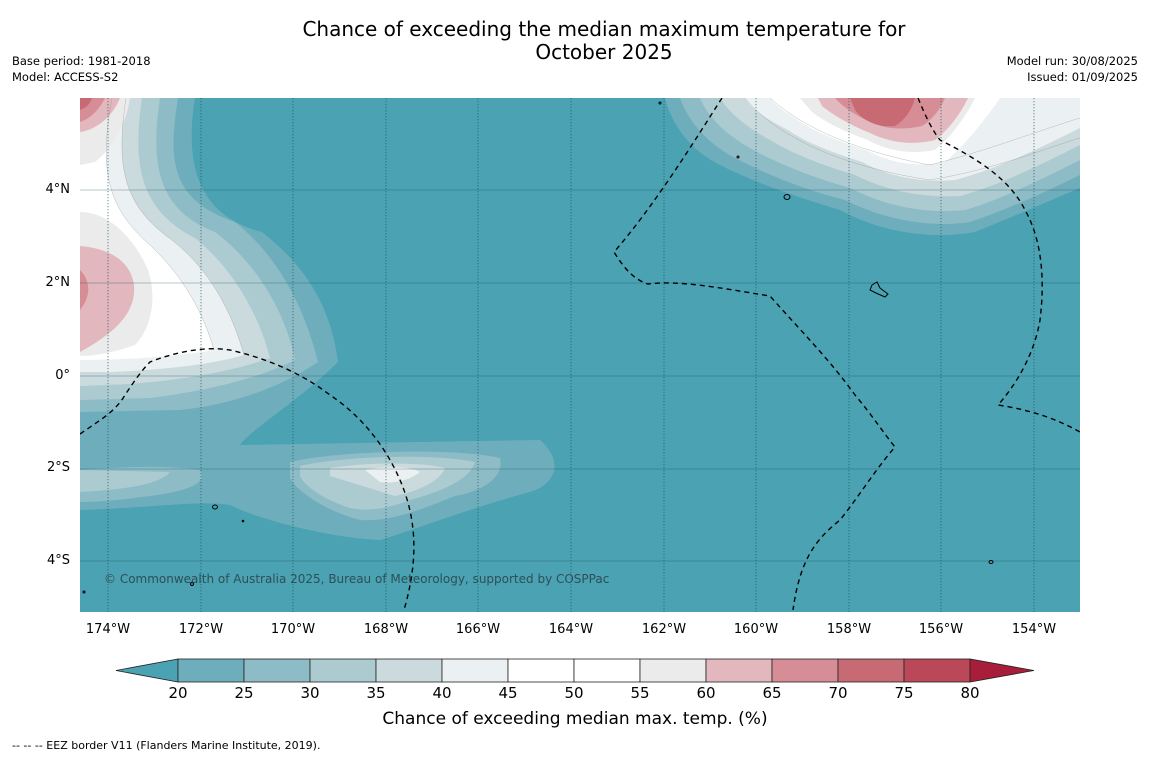  What do you see at coordinates (574, 693) in the screenshot?
I see `cb-tick-50: 50` at bounding box center [574, 693].